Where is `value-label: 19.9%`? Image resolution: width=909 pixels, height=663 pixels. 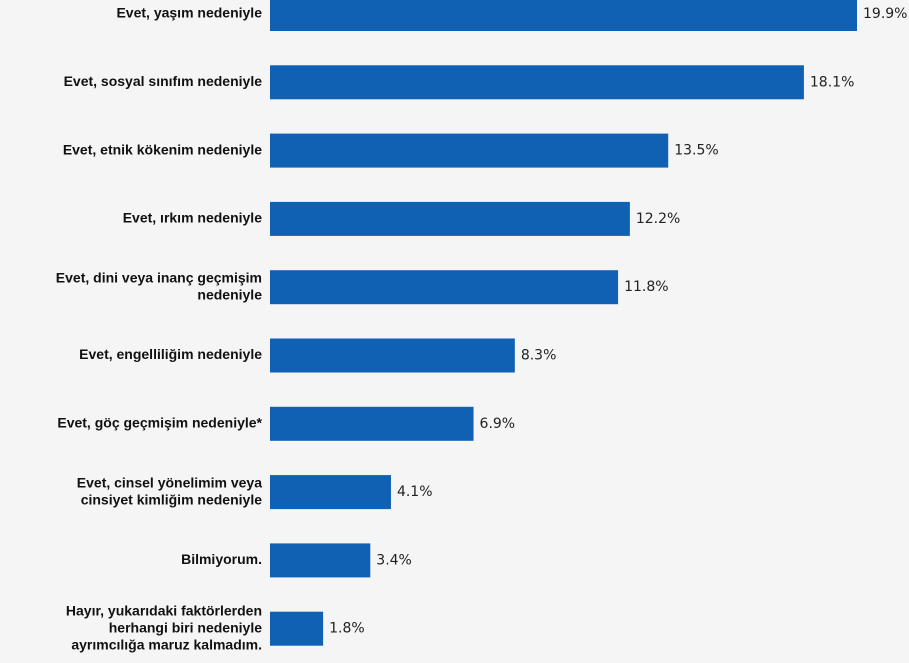 value-label: 19.9% is located at coordinates (885, 14).